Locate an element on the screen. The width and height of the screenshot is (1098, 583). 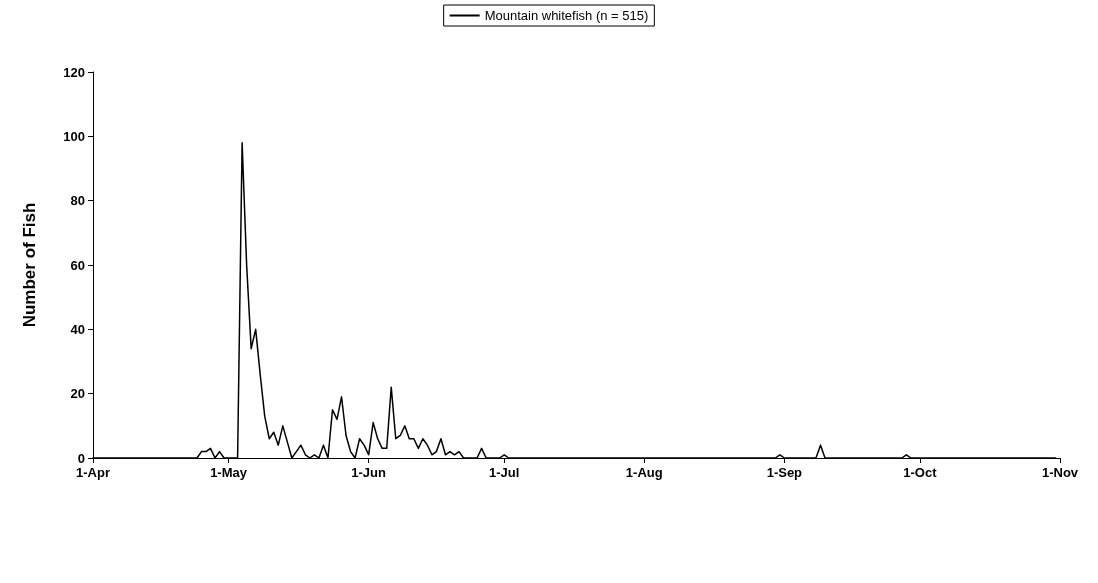
y-axis-title: Number of Fish is located at coordinates (29, 265).